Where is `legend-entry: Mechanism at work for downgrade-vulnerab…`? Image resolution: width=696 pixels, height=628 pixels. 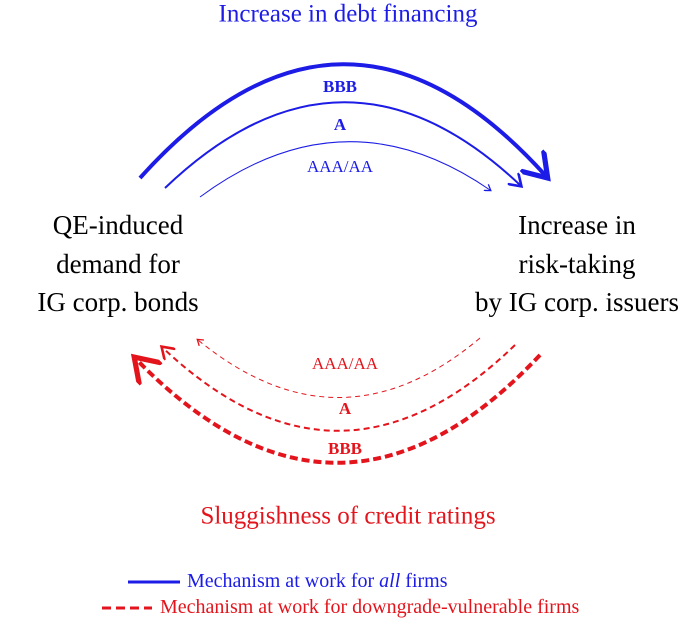 legend-entry: Mechanism at work for downgrade-vulnerab… is located at coordinates (370, 607).